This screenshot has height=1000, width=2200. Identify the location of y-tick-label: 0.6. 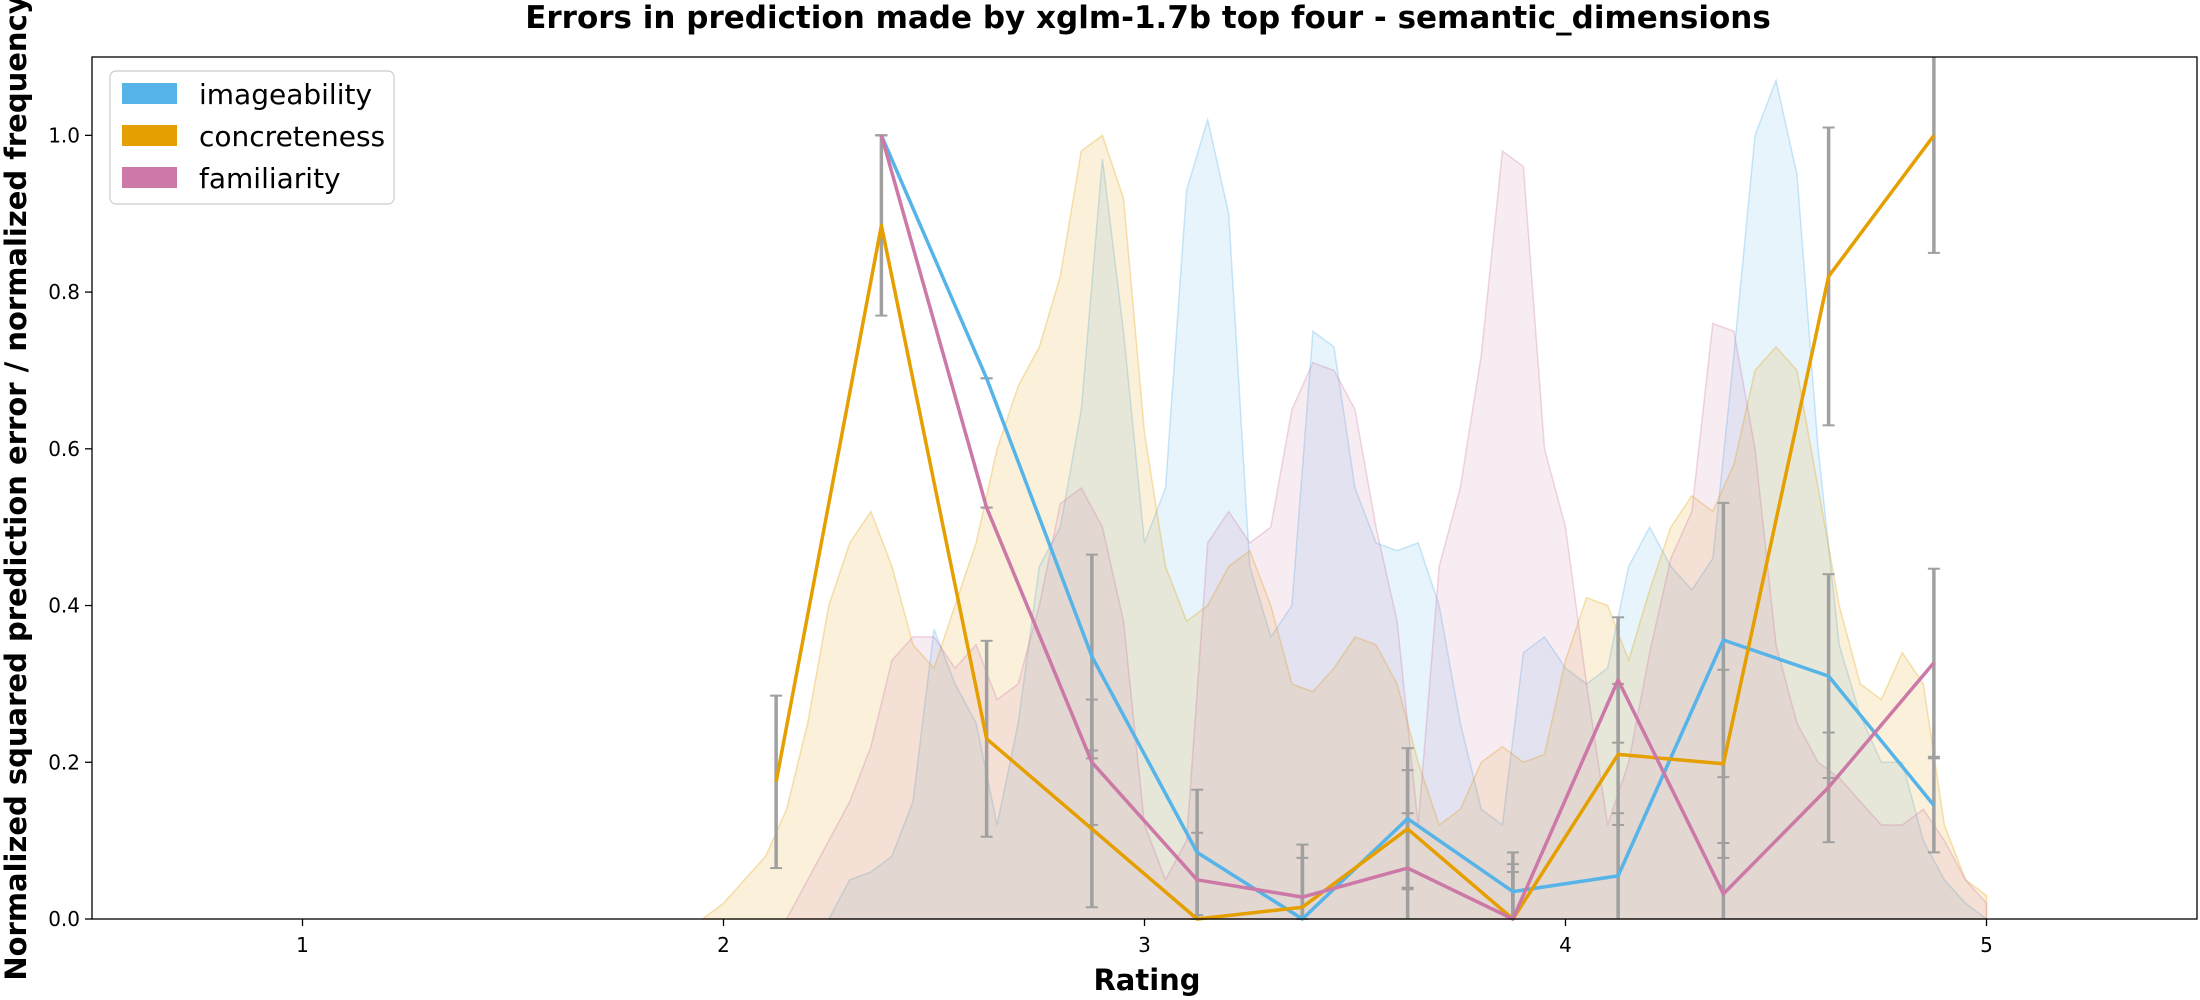
(64, 449).